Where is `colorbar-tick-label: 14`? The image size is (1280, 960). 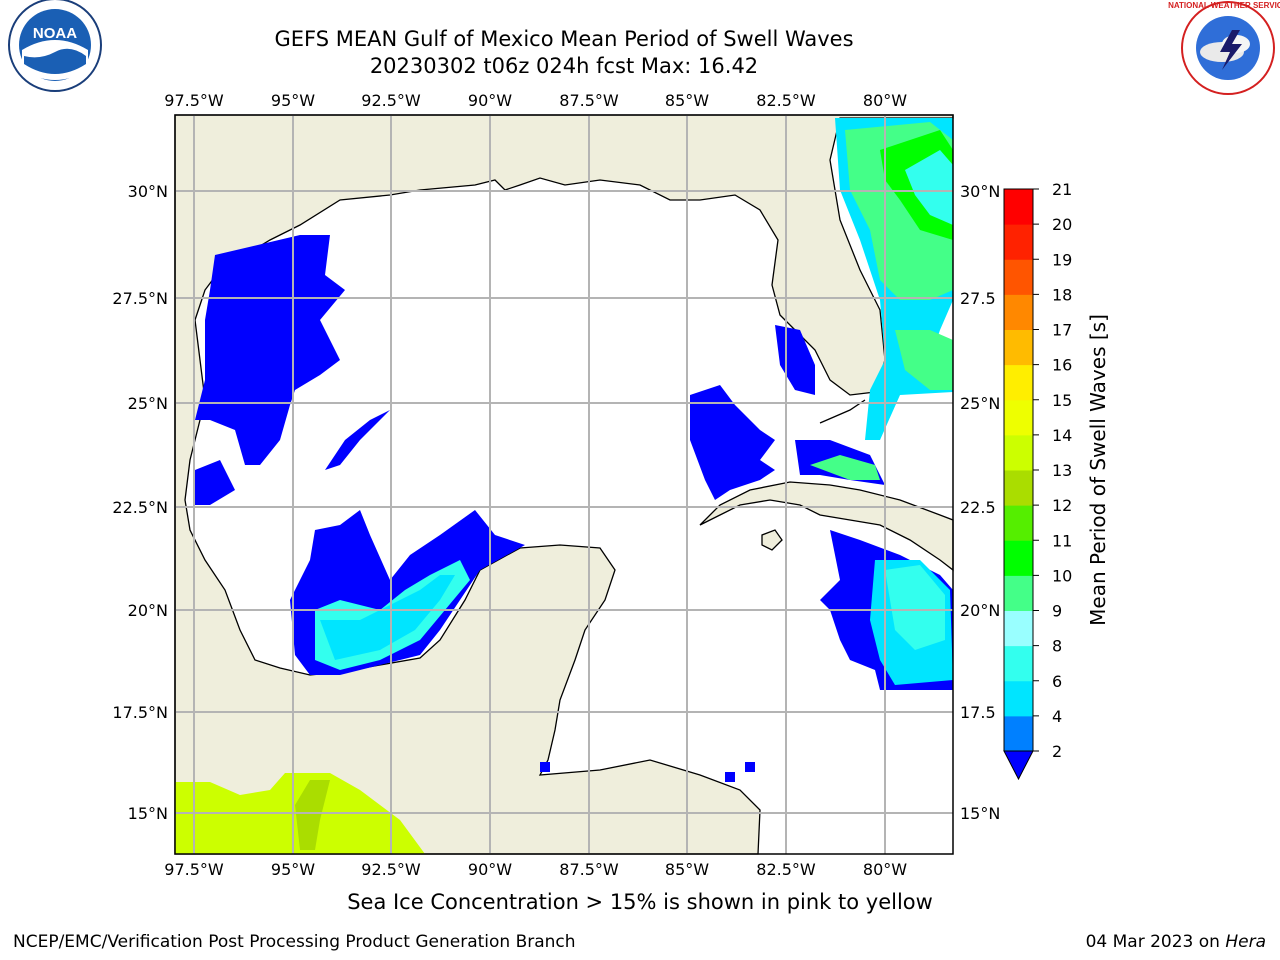
colorbar-tick-label: 14 is located at coordinates (1062, 435).